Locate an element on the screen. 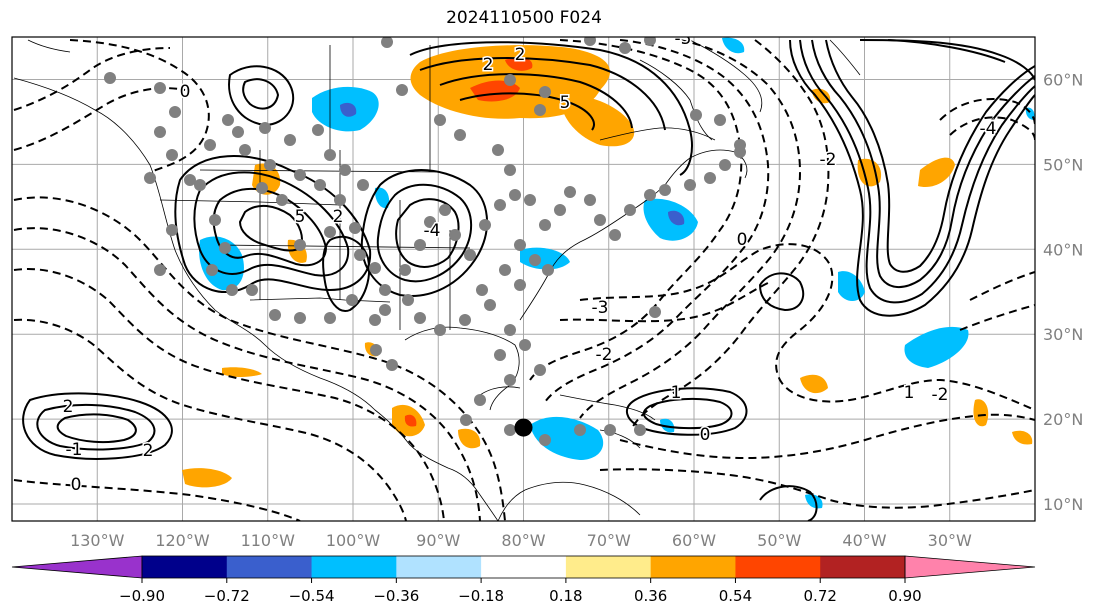 Image resolution: width=1105 pixels, height=615 pixels. lon-label: 30°W is located at coordinates (950, 540).